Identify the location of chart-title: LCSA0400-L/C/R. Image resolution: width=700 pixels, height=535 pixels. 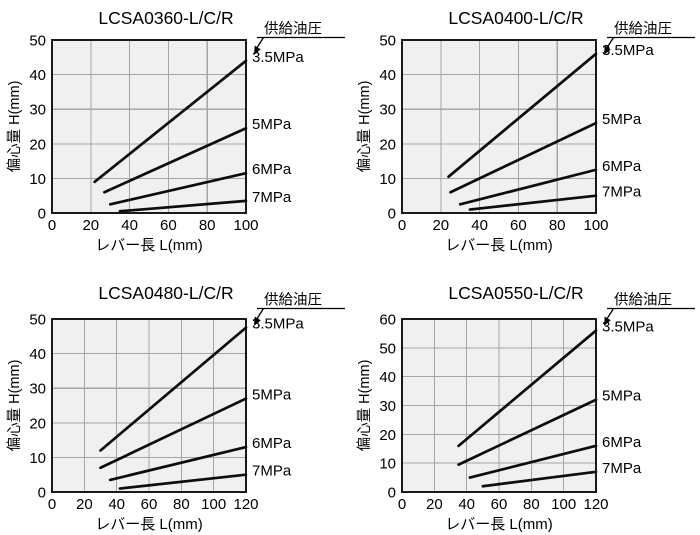
(515, 18).